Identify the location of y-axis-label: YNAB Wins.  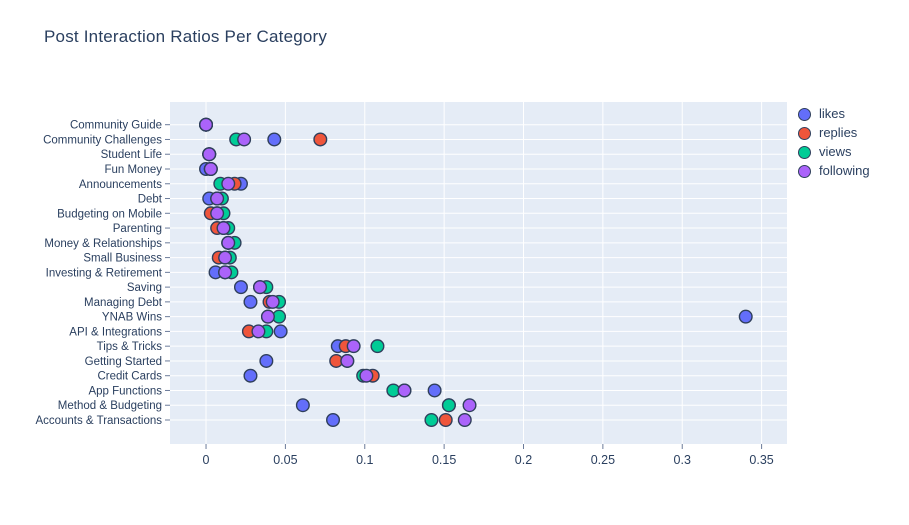
(132, 318).